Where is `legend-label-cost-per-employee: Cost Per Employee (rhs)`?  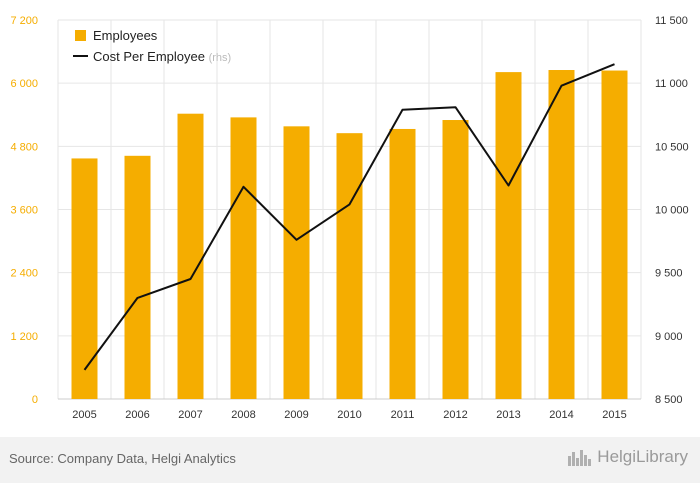 legend-label-cost-per-employee: Cost Per Employee (rhs) is located at coordinates (162, 56).